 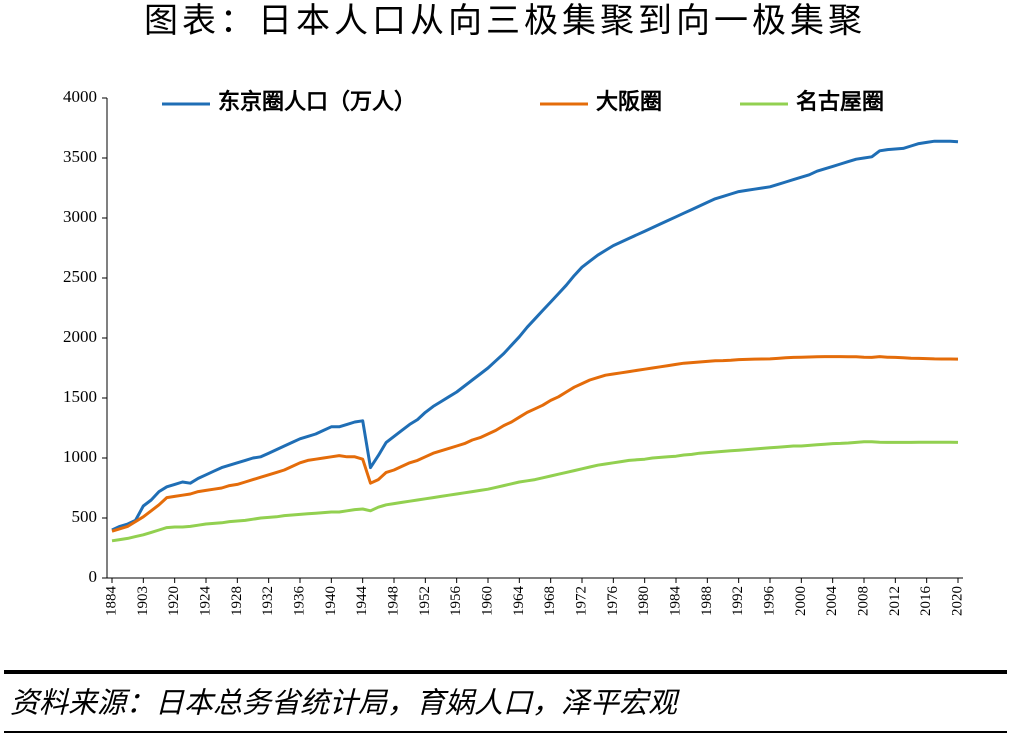 I want to click on chart-title: 图表：日本人口从向三极集聚到向一极集聚, so click(x=505, y=21).